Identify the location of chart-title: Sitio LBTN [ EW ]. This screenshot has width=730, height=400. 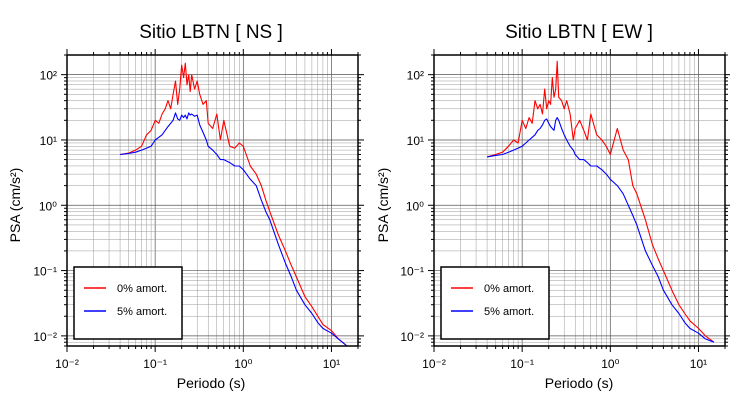
(579, 32).